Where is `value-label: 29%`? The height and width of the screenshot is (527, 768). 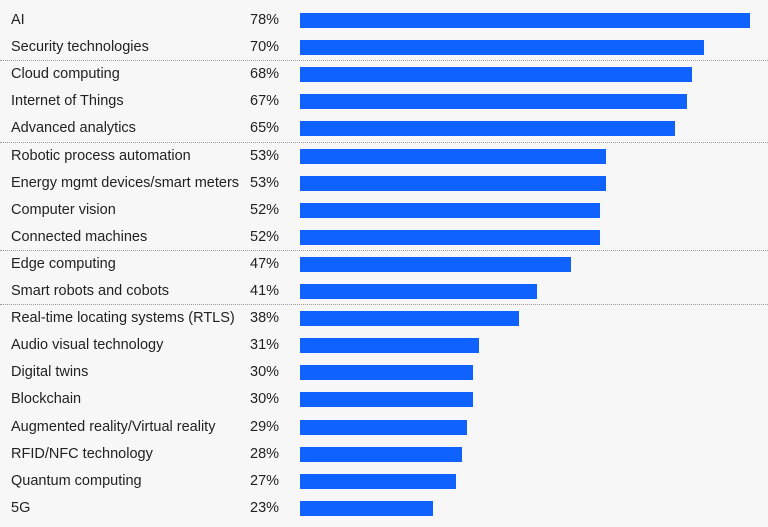
value-label: 29% is located at coordinates (265, 426).